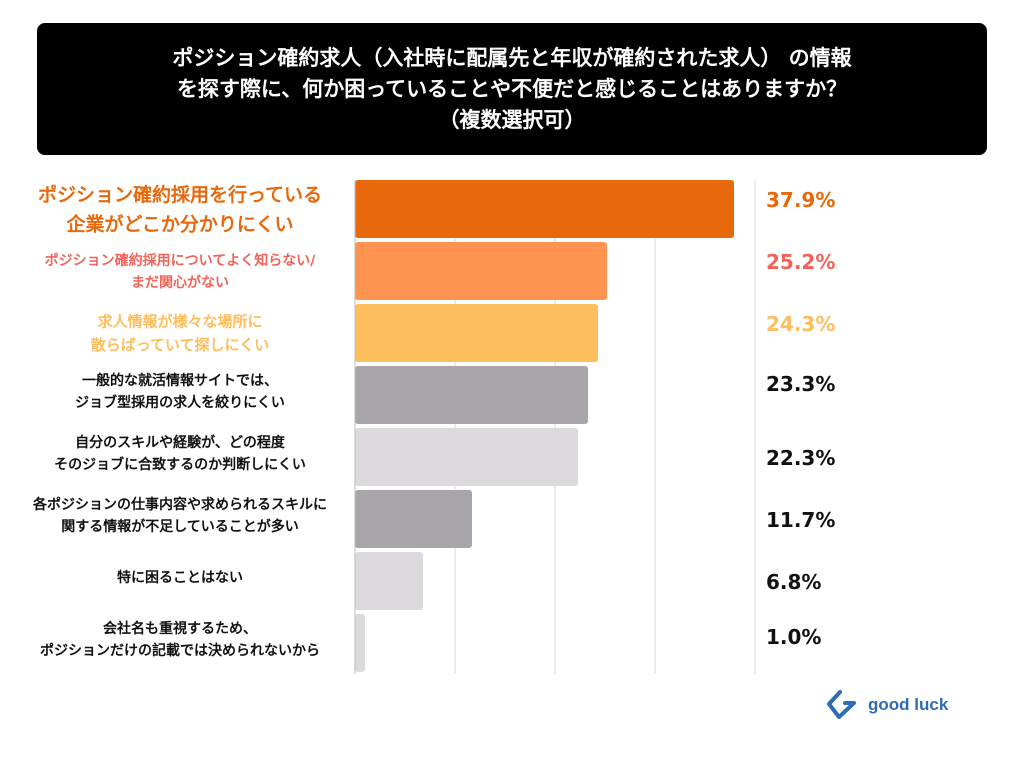 Image resolution: width=1024 pixels, height=768 pixels. I want to click on logo: good luck, so click(887, 705).